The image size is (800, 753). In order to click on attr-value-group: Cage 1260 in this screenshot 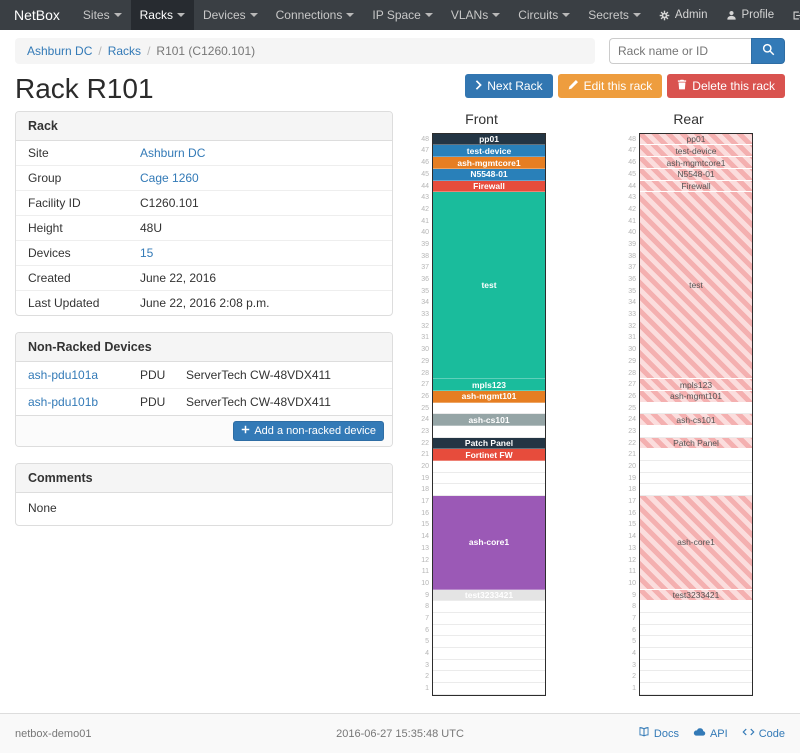, I will do `click(169, 177)`.